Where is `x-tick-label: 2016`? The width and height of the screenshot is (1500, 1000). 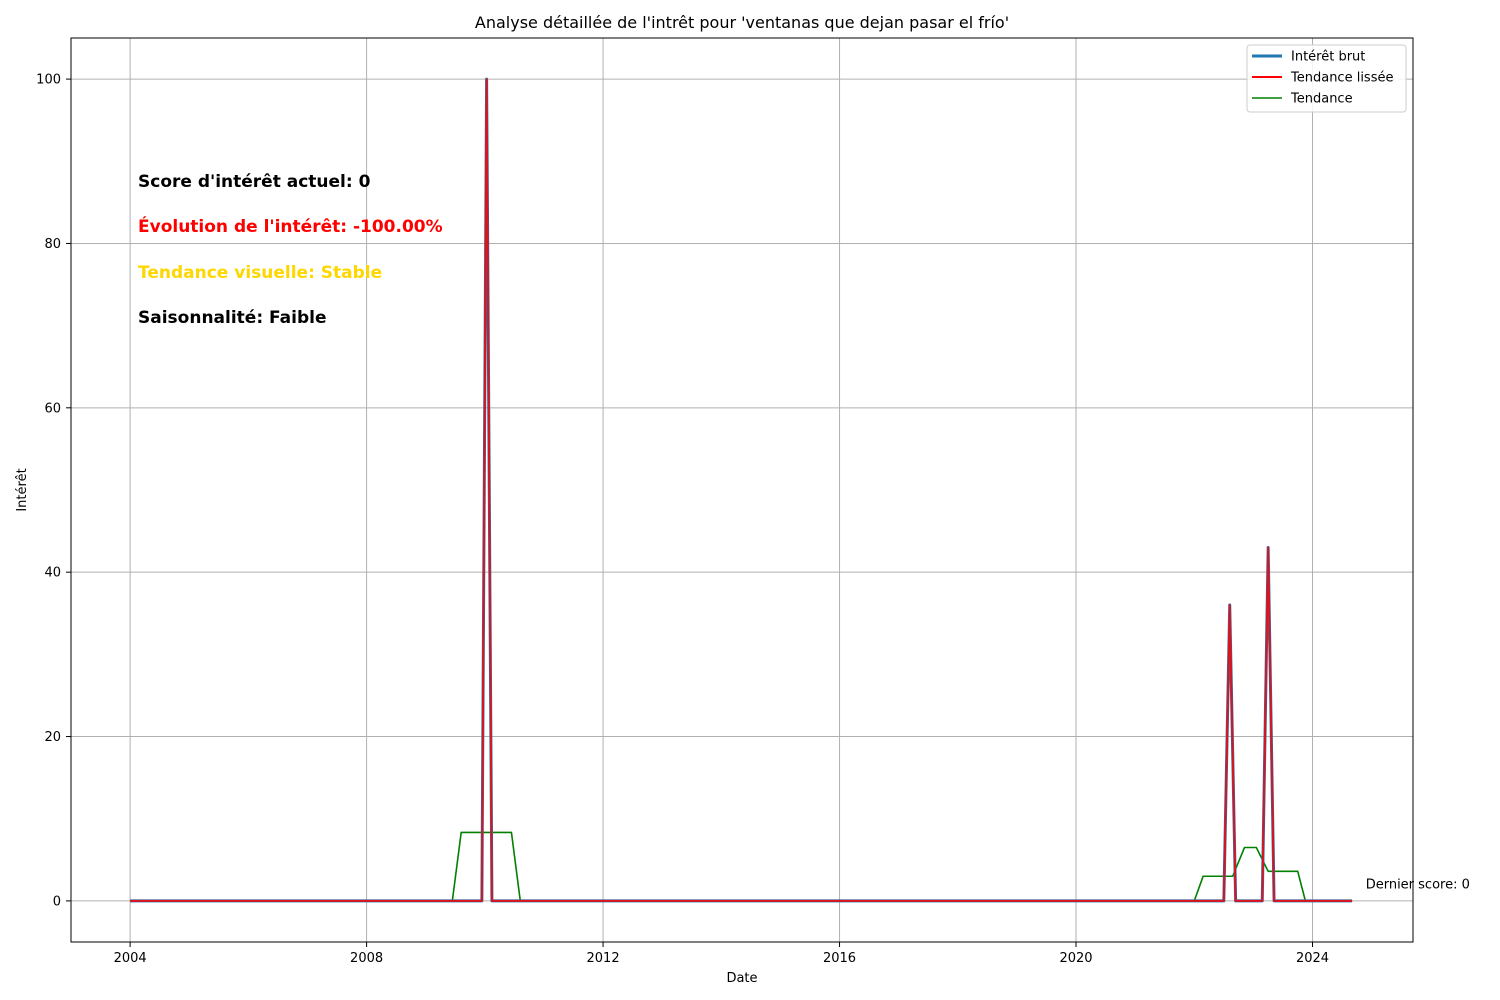
x-tick-label: 2016 is located at coordinates (839, 958).